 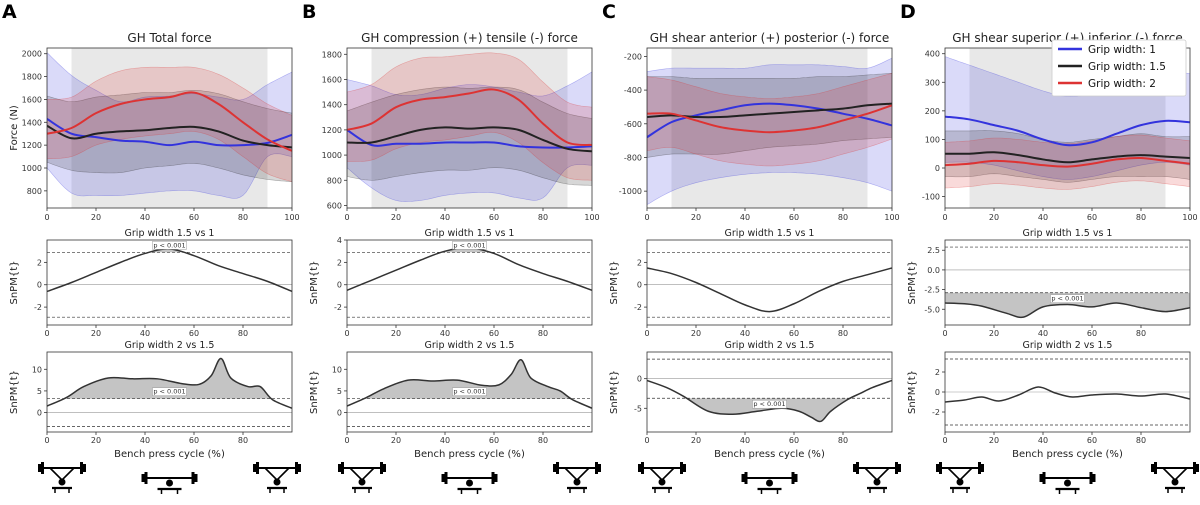 I want to click on x-tick-label: 100, so click(x=891, y=217).